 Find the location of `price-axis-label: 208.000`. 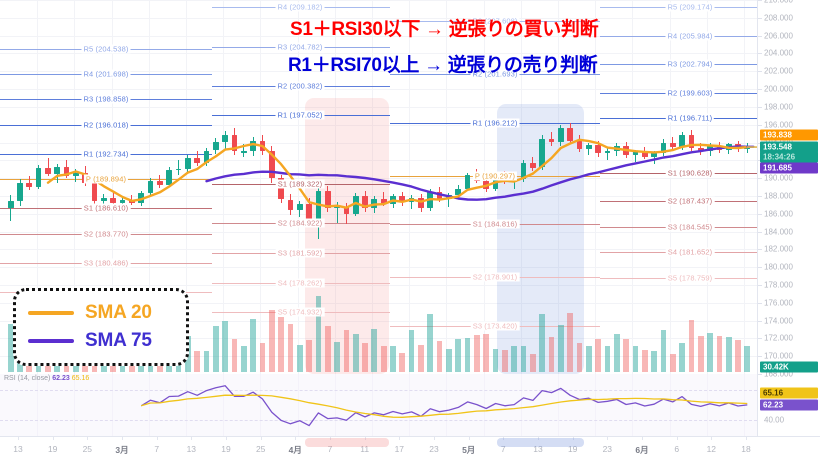

price-axis-label: 208.000 is located at coordinates (778, 18).